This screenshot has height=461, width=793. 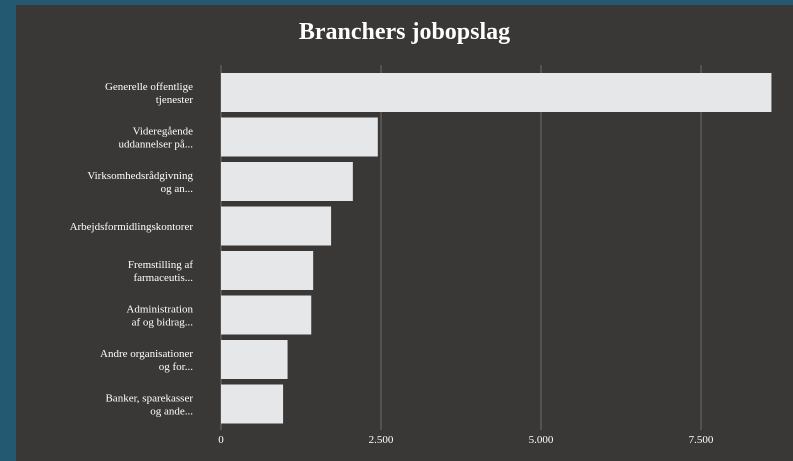 I want to click on category-label-0: Generelle offentlige tjenester, so click(x=149, y=93).